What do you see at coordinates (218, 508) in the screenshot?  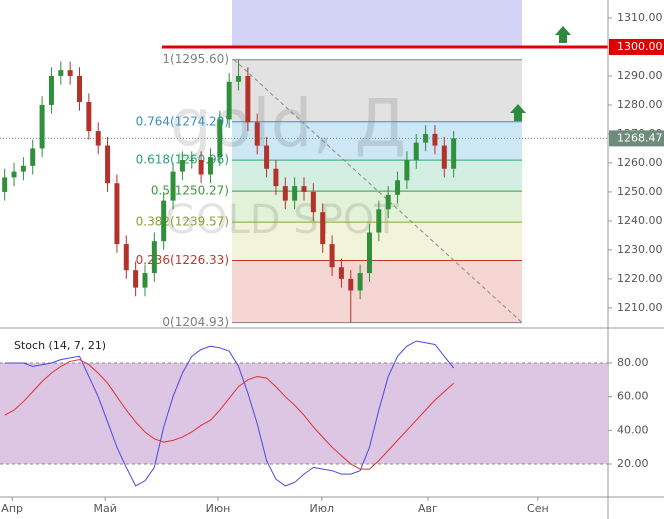 I see `x-tick-label: Июн` at bounding box center [218, 508].